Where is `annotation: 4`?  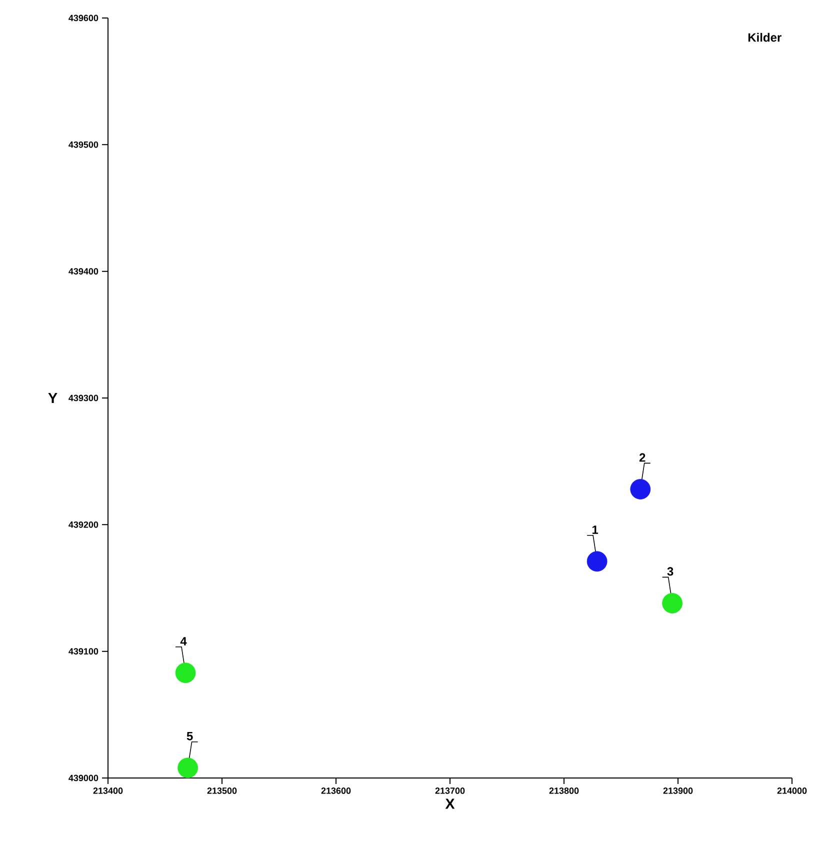 annotation: 4 is located at coordinates (183, 641).